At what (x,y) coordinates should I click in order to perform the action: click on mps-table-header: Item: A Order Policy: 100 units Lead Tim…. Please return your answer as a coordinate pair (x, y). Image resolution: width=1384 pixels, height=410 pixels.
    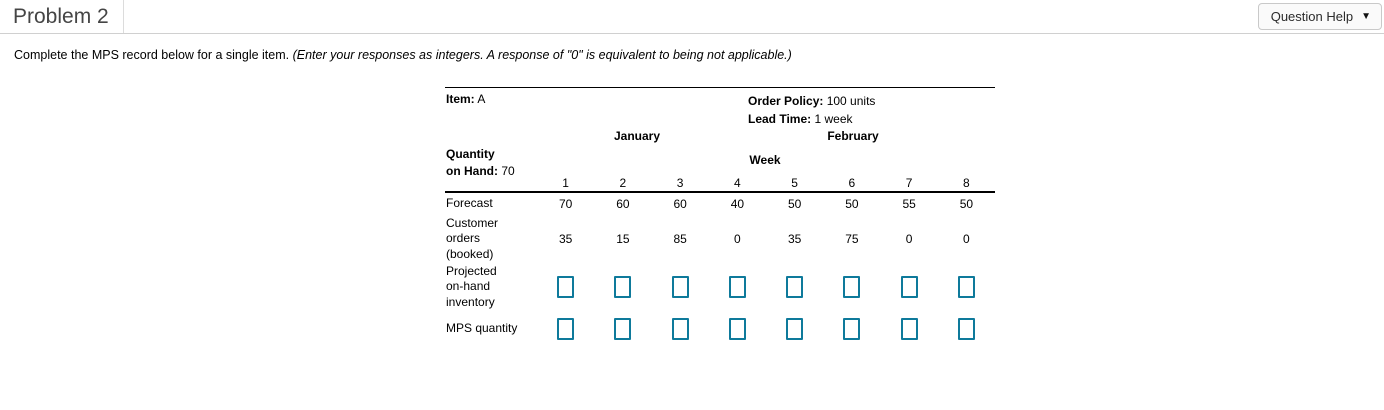
    Looking at the image, I should click on (720, 140).